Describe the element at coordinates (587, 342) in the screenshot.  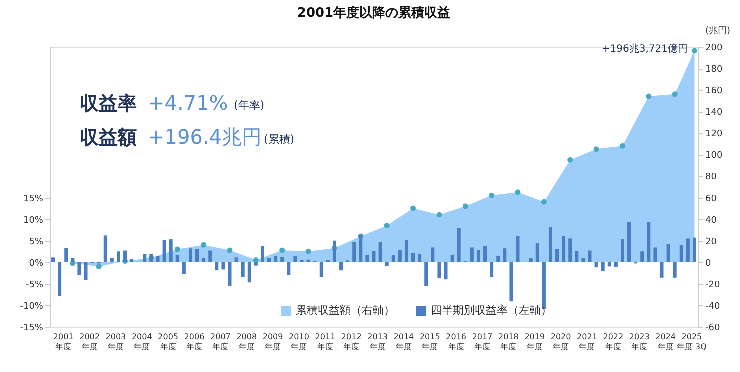
I see `x-tick-label: 2021 年度` at that location.